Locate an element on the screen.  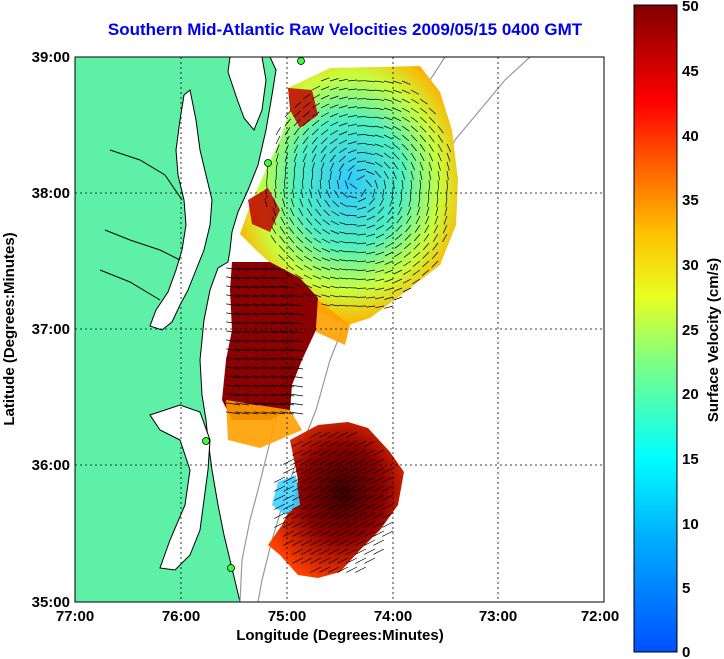
potomac-river is located at coordinates (141, 225).